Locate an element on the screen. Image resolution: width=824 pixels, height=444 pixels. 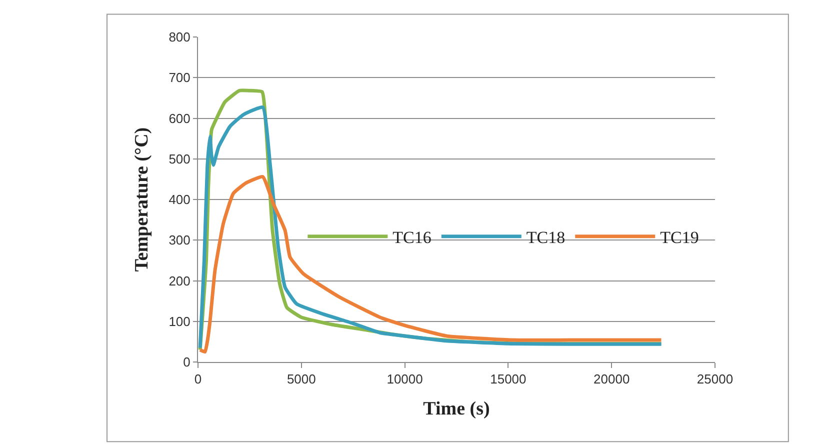
x-axis-title: Time (s) is located at coordinates (456, 409).